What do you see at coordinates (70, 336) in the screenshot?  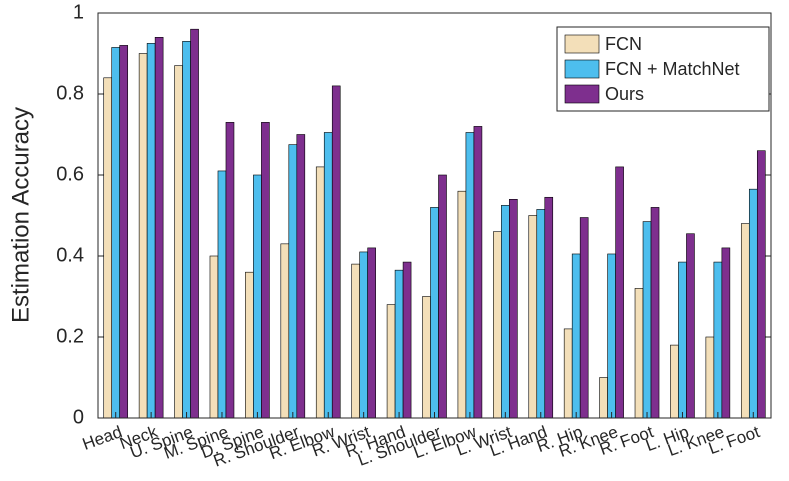 I see `y-tick-label: 0.2` at bounding box center [70, 336].